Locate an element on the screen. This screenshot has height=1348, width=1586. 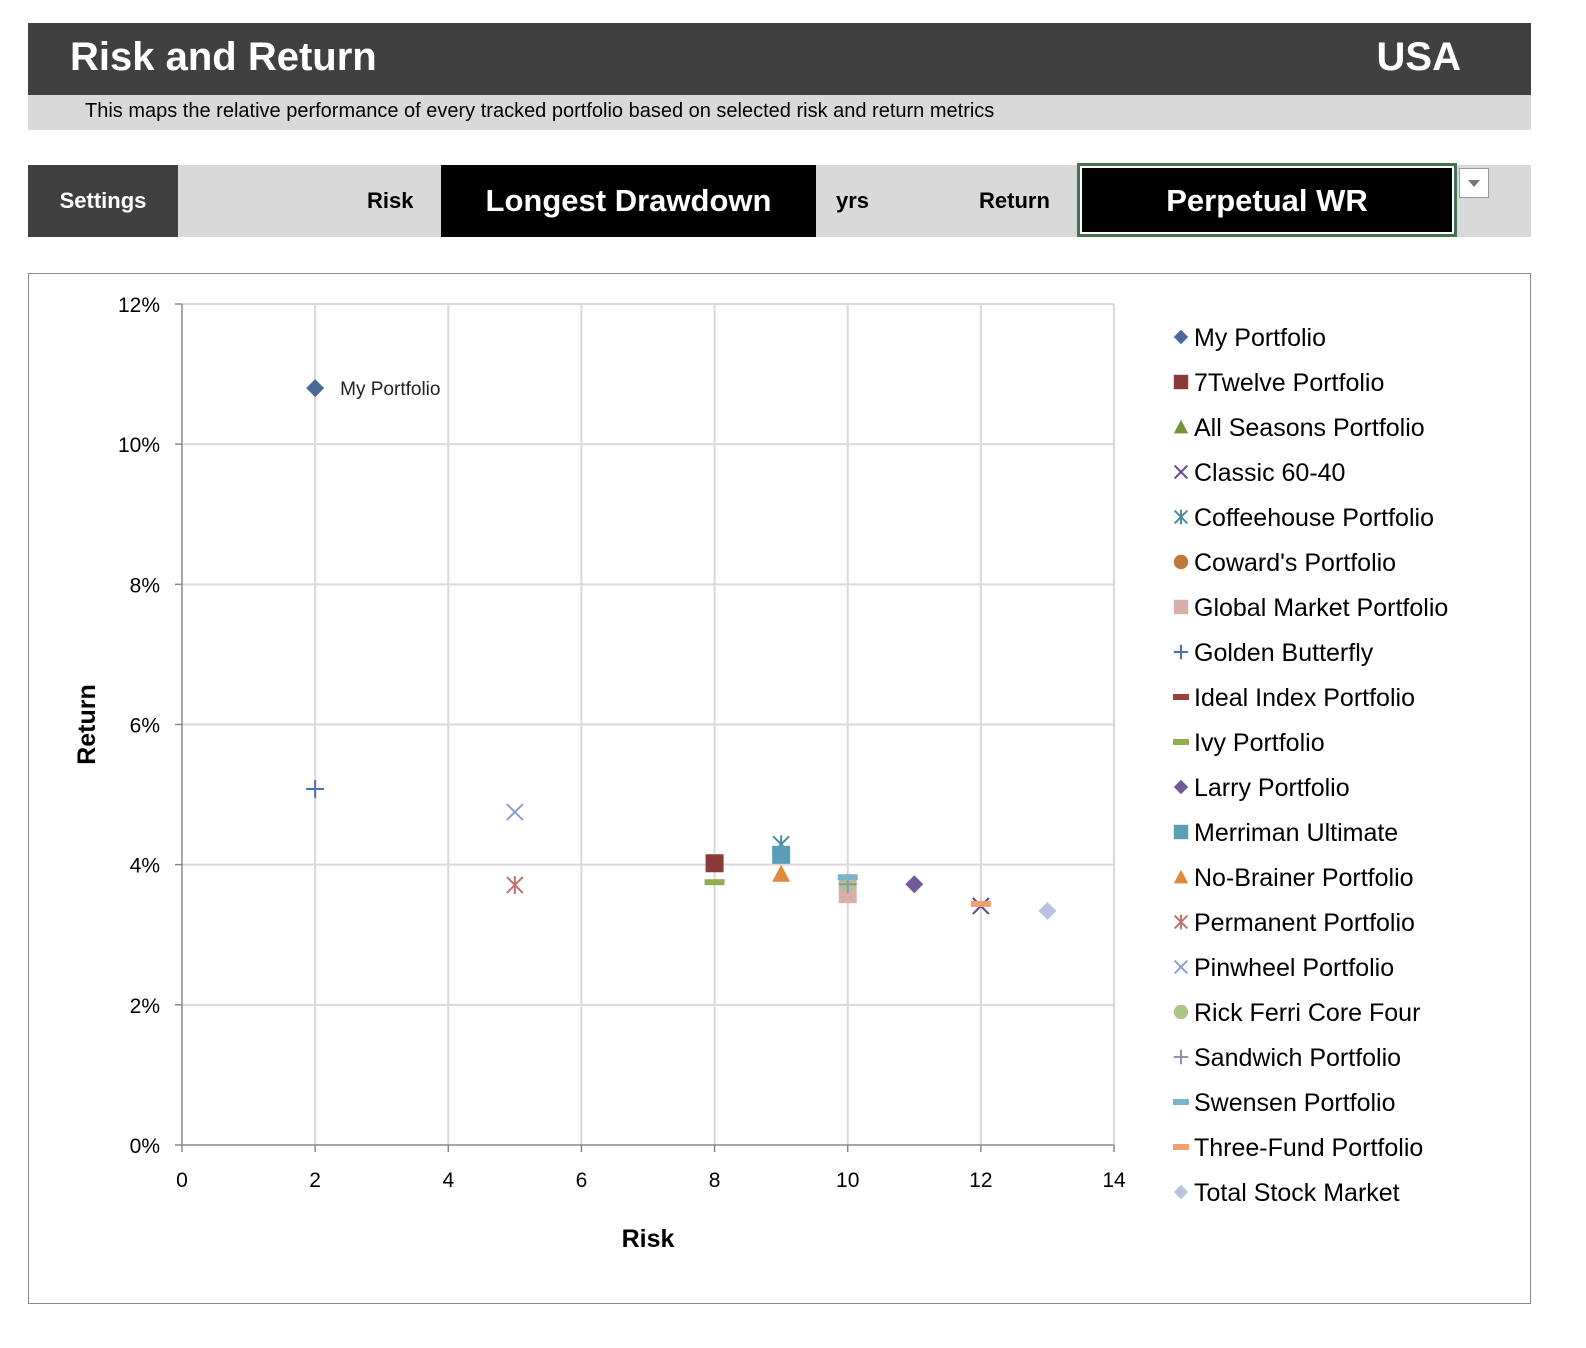
legend-entry: Rick Ferri Core Four is located at coordinates (1307, 1013).